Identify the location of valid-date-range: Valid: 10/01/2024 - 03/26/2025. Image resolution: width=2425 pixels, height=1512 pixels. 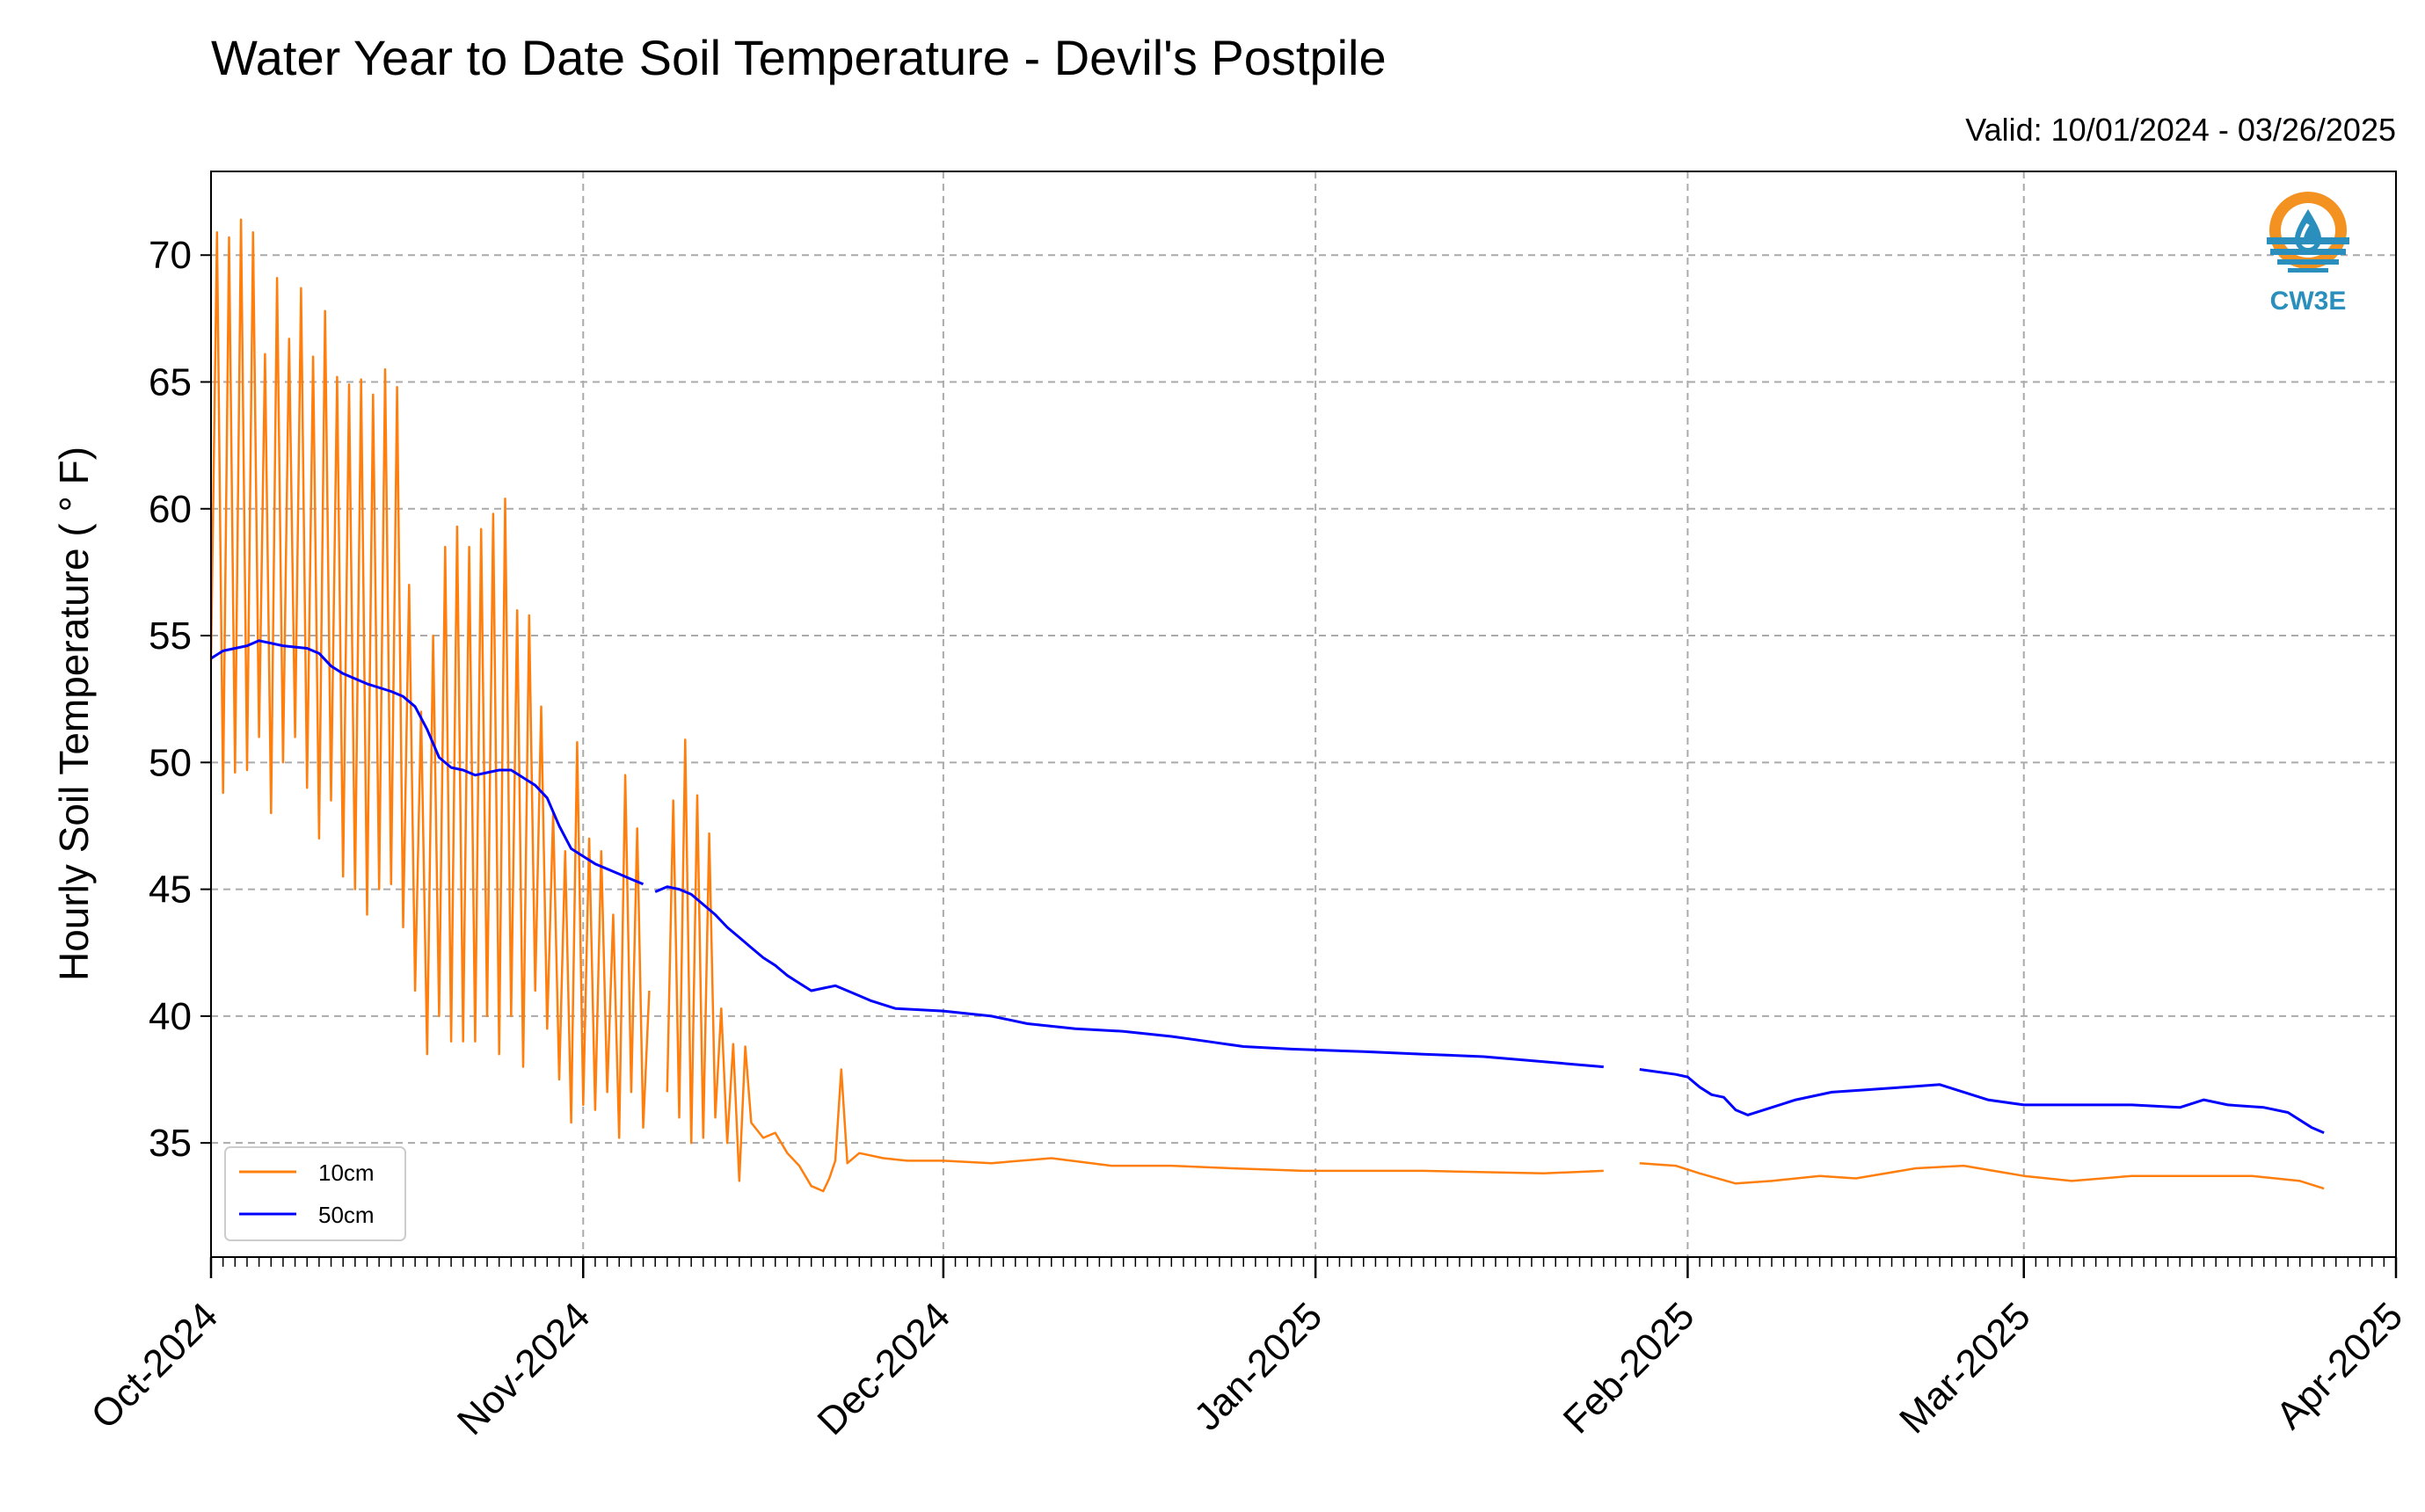
(2180, 130).